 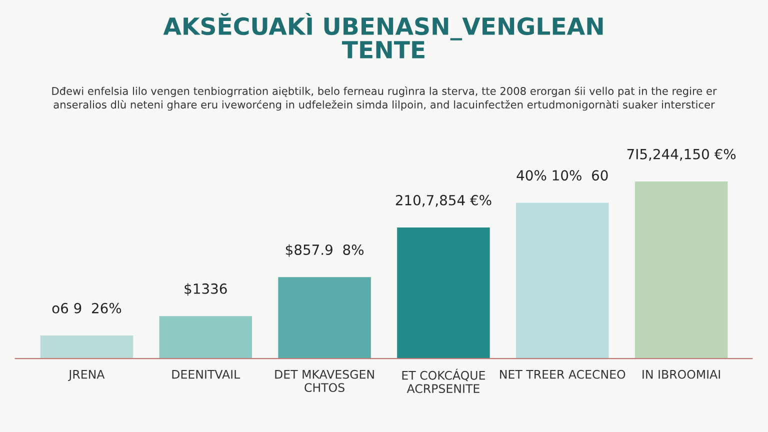 I want to click on x-tick-label: DET MKAVESGEN CHTOS, so click(x=324, y=381).